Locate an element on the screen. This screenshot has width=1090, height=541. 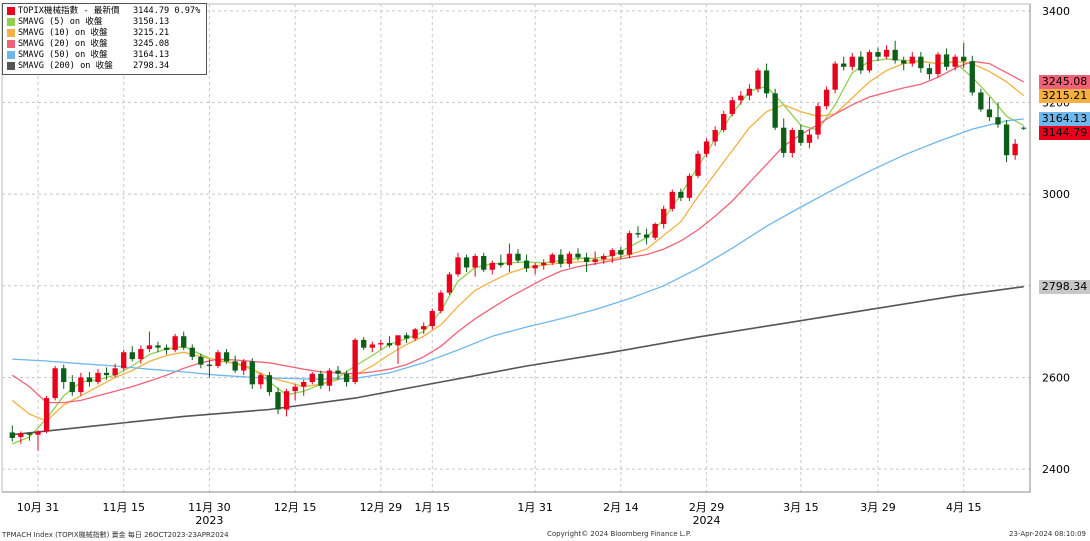
y-tick-label: 3400 is located at coordinates (1056, 11).